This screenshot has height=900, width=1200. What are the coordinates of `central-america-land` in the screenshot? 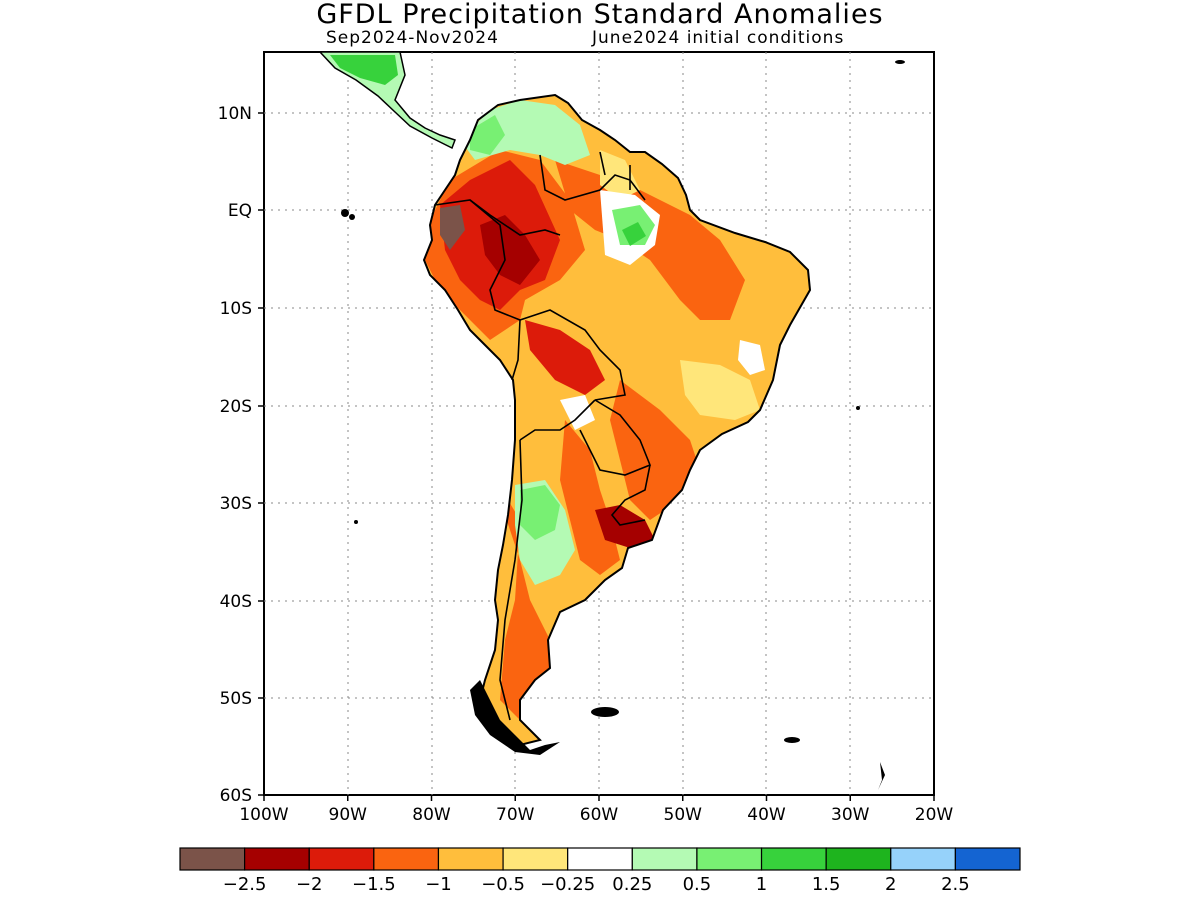 It's located at (387, 100).